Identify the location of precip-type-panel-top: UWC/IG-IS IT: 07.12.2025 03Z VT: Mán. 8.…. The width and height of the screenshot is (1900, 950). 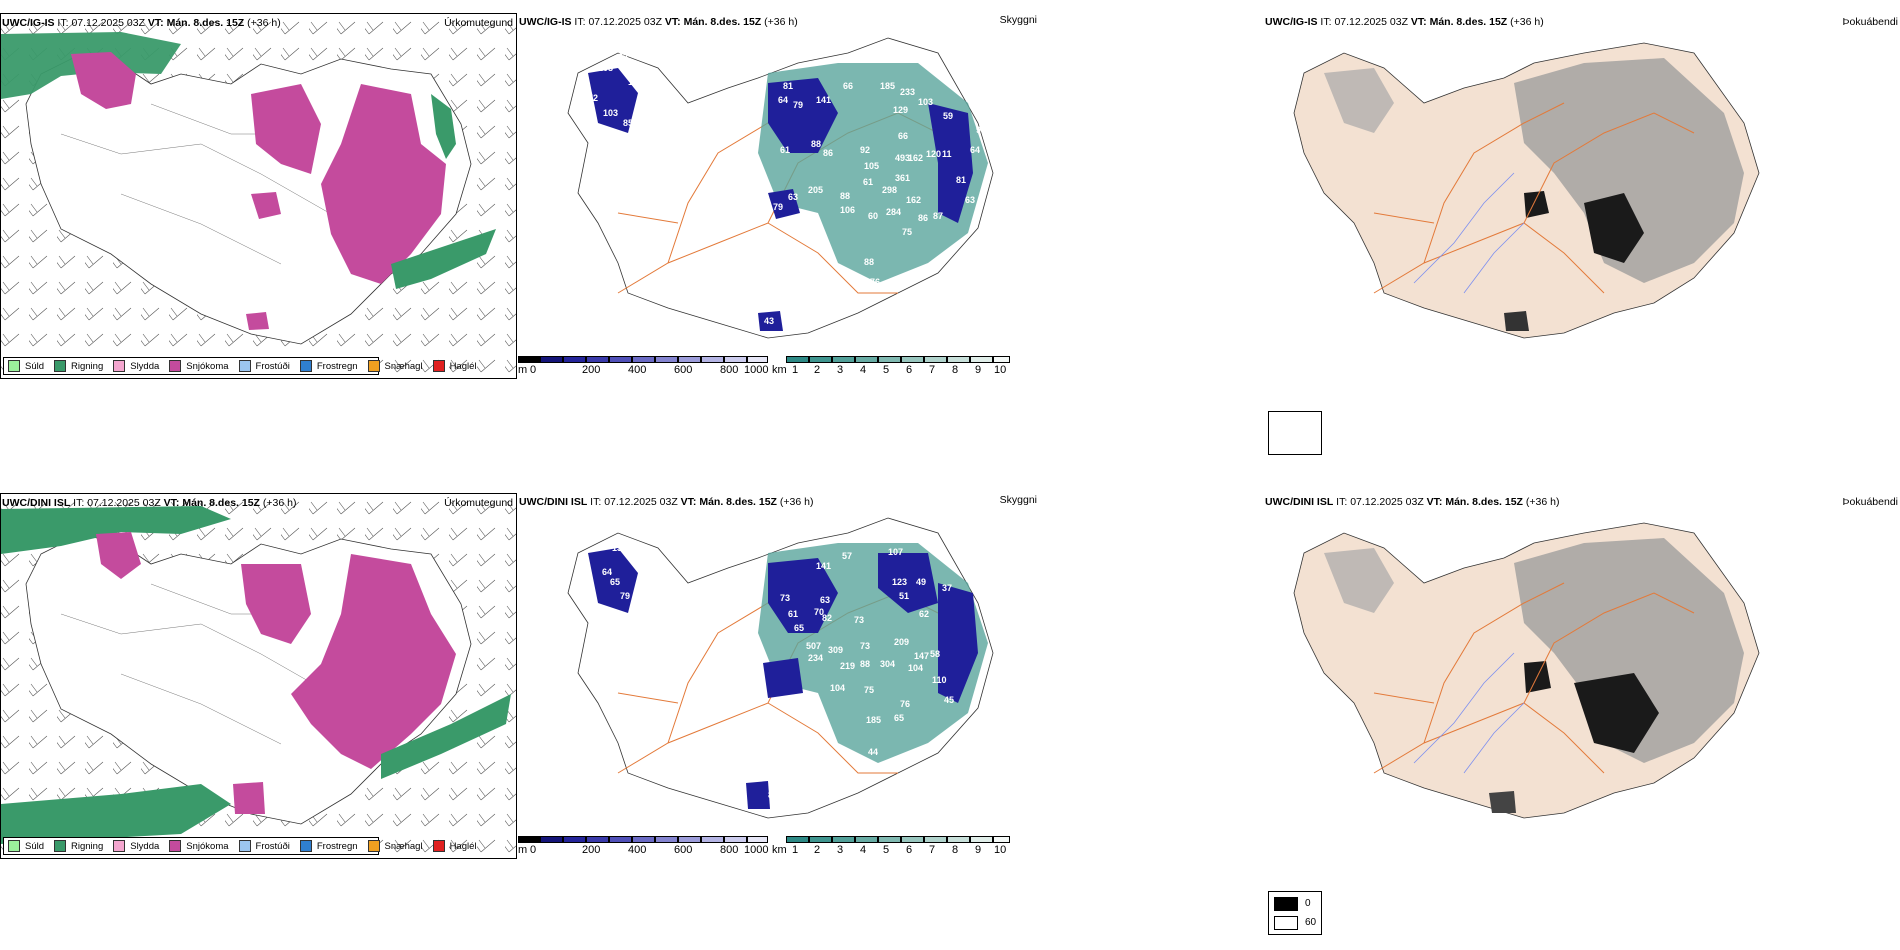
(258, 196).